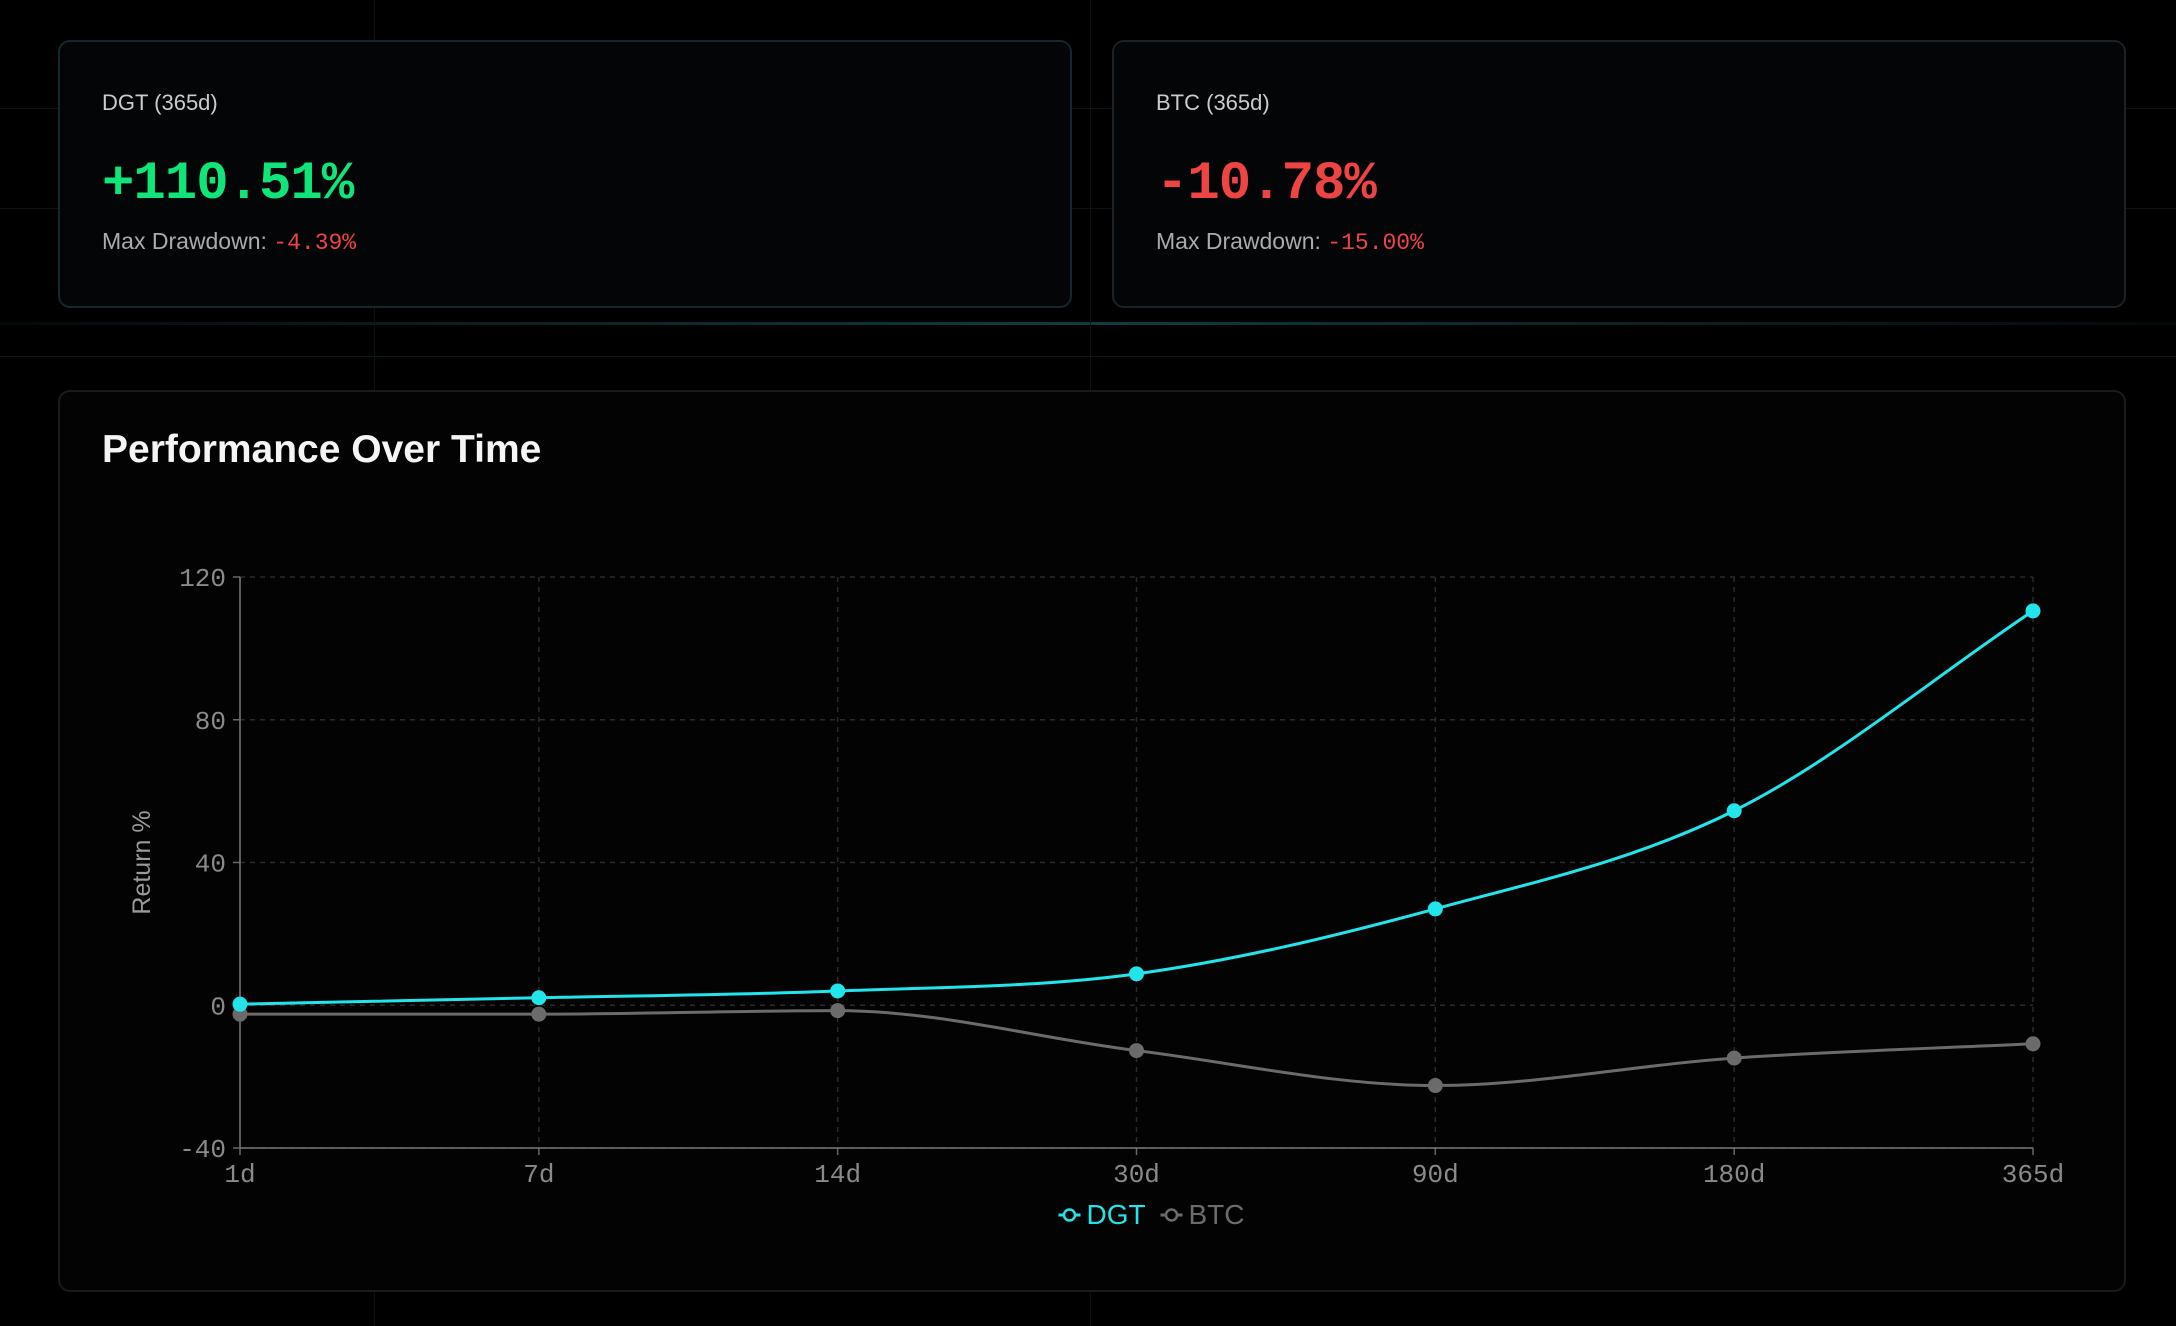  What do you see at coordinates (1088, 323) in the screenshot?
I see `bg-glow-line` at bounding box center [1088, 323].